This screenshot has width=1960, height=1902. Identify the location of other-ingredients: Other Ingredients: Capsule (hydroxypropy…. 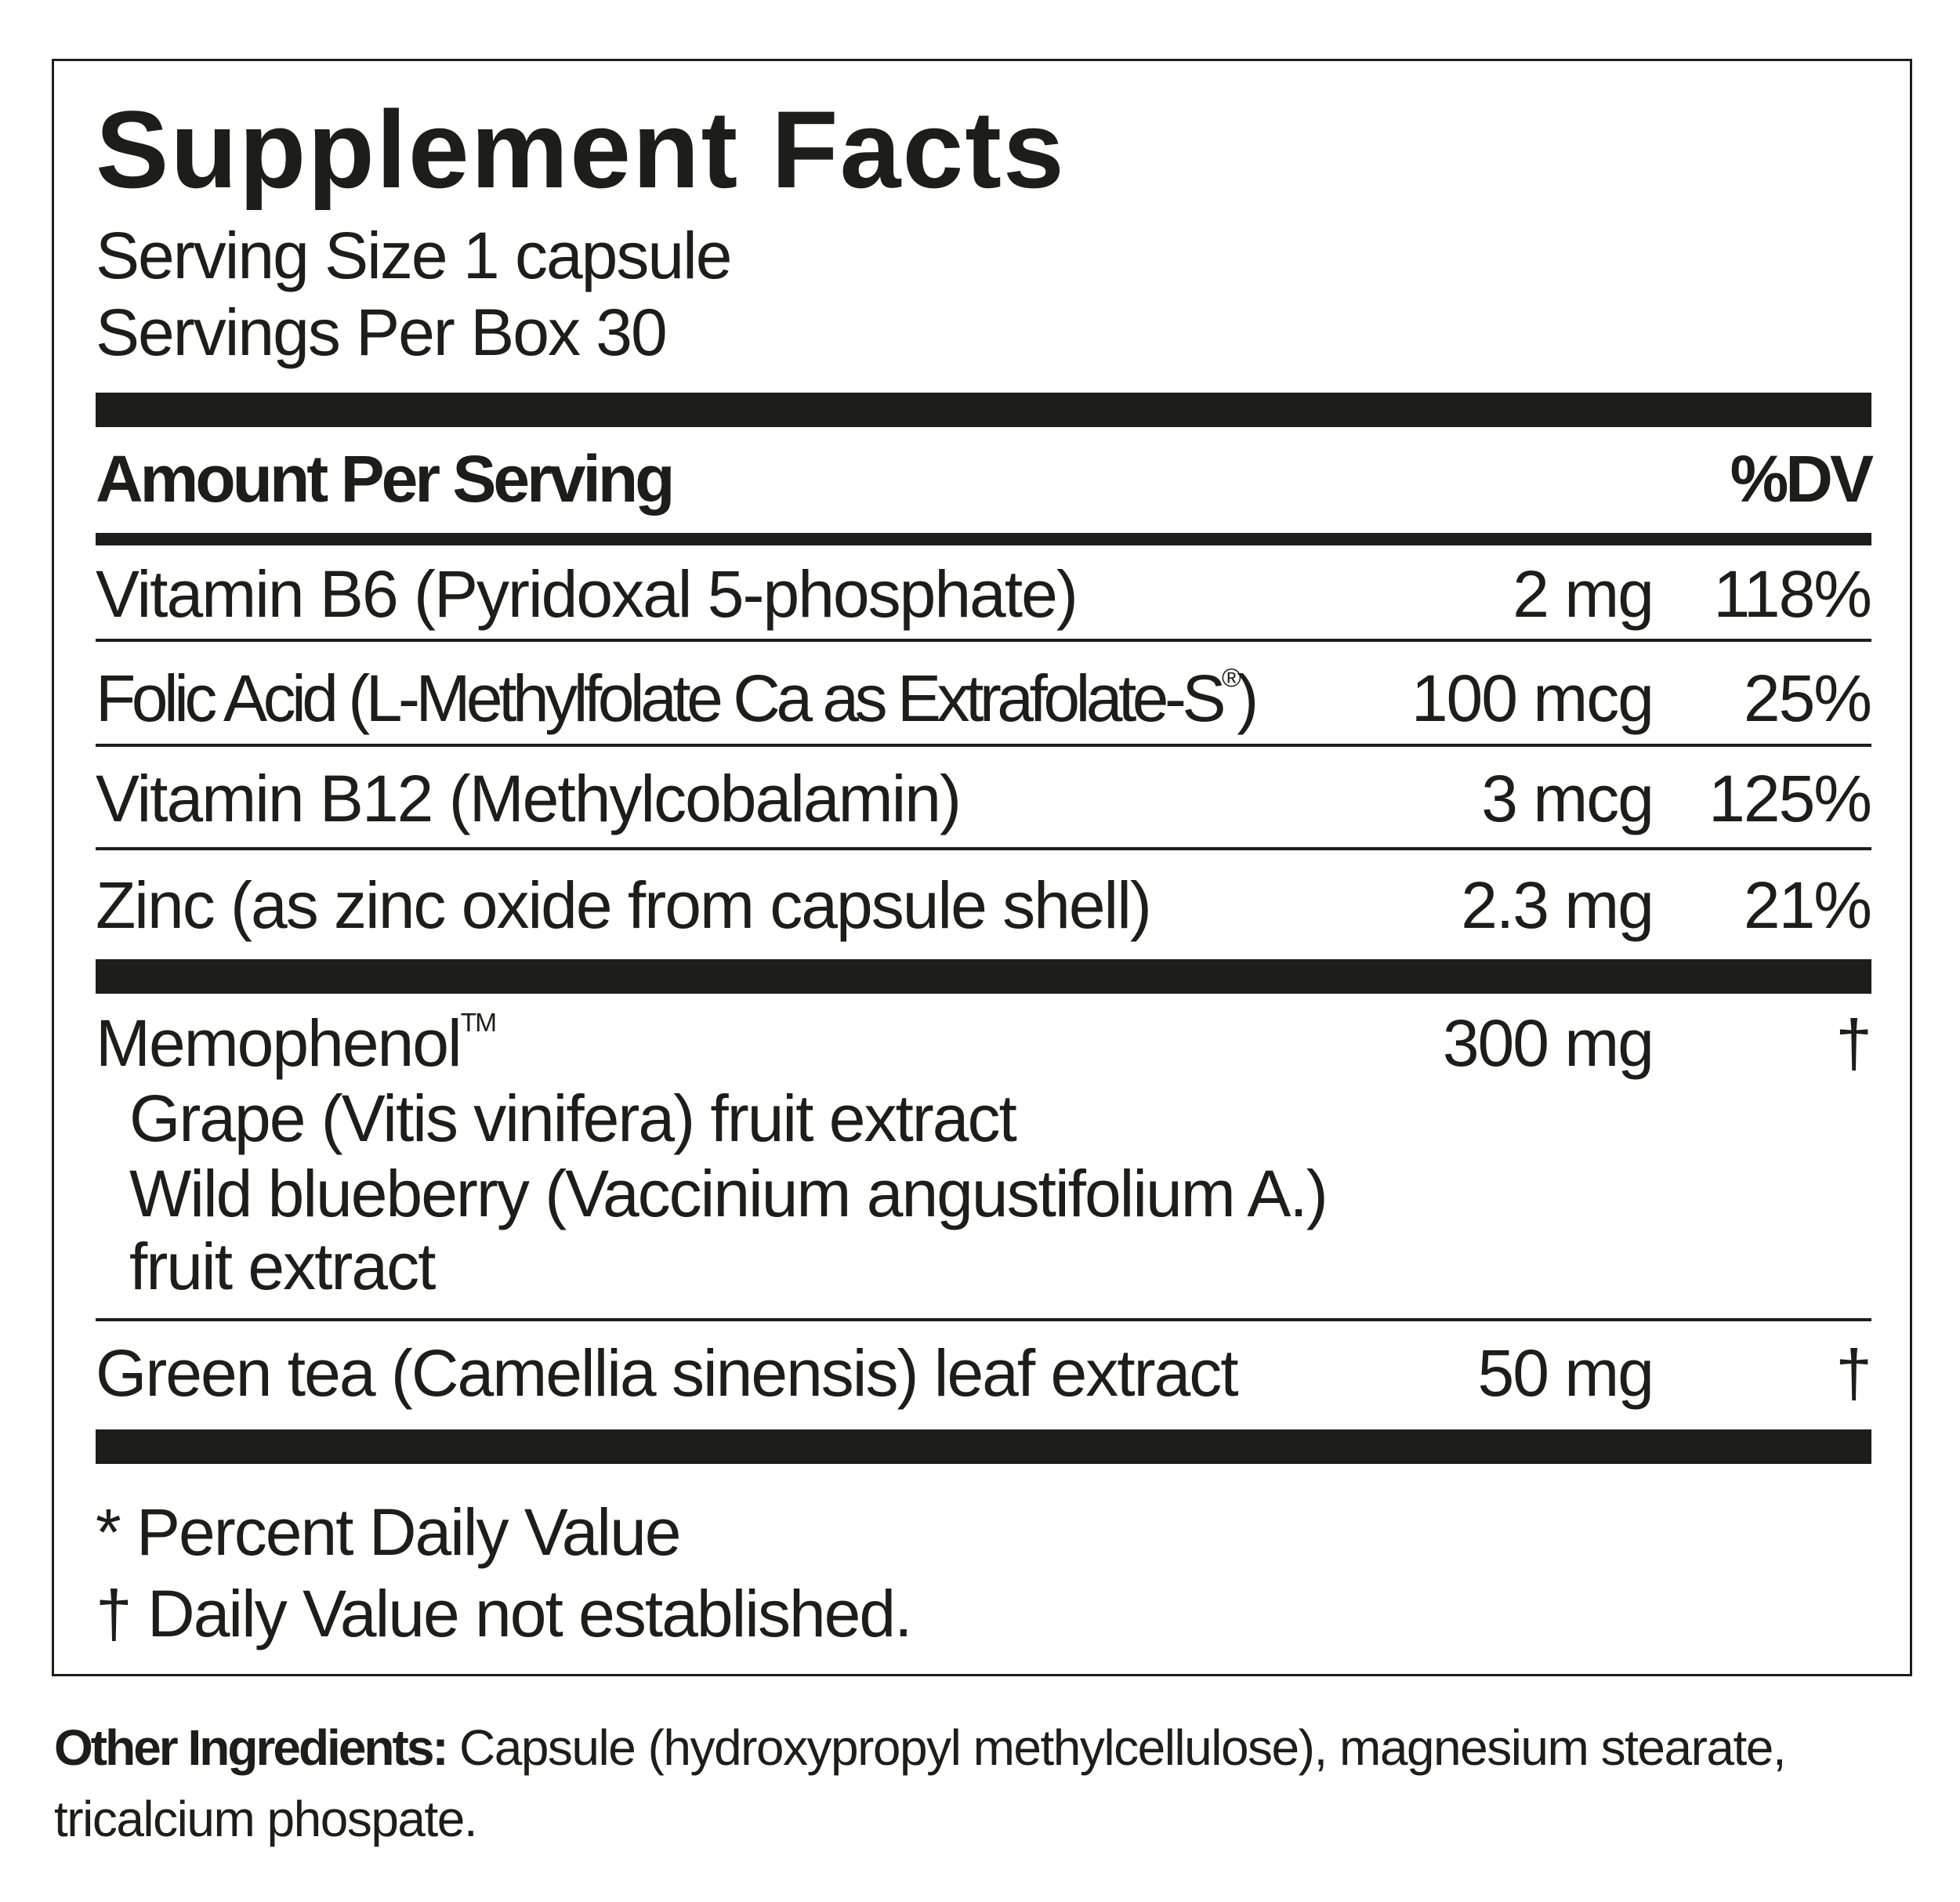
(987, 1784).